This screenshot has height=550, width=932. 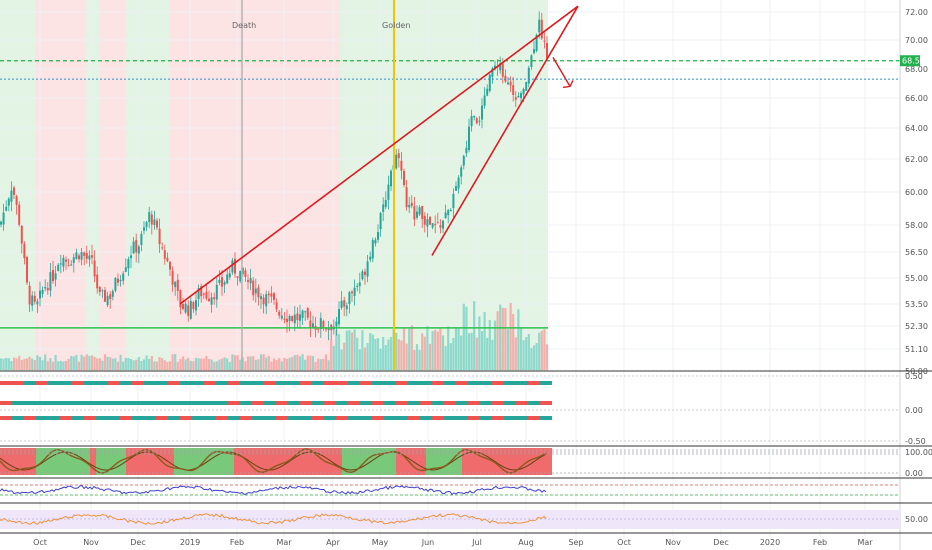 I want to click on oscillator-pane-rsi, so click(x=450, y=519).